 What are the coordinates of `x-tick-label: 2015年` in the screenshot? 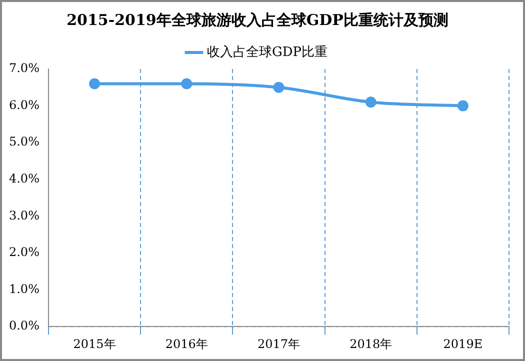 It's located at (94, 343).